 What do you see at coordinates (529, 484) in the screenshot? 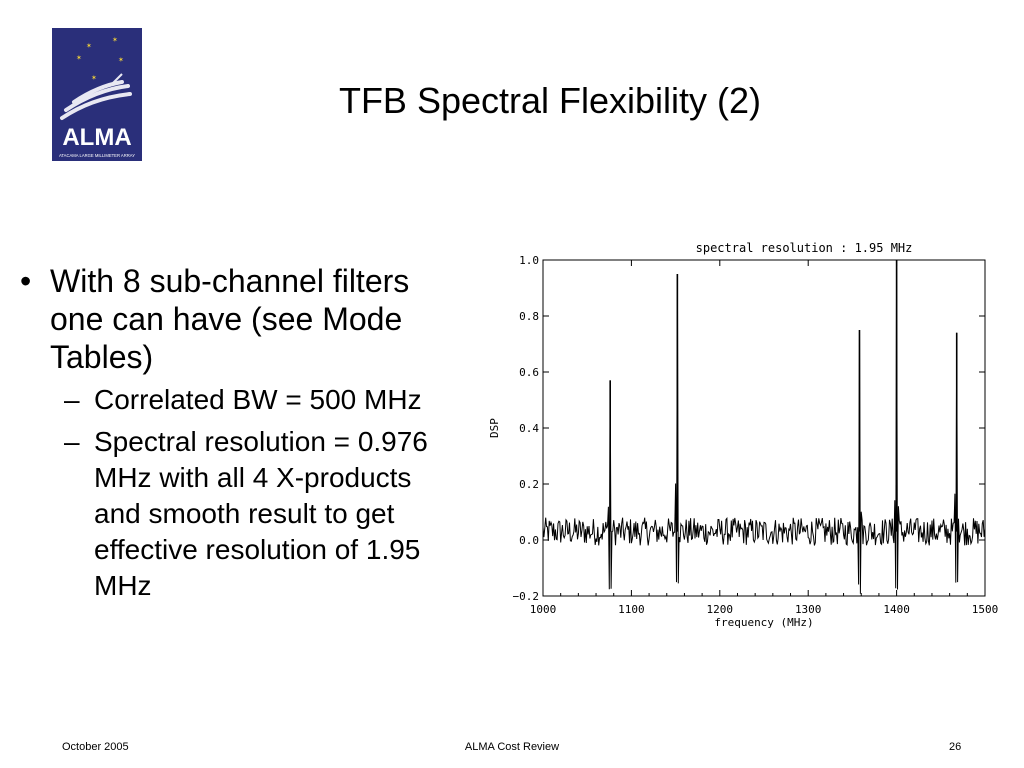
I see `y-tick-label: 0.2` at bounding box center [529, 484].